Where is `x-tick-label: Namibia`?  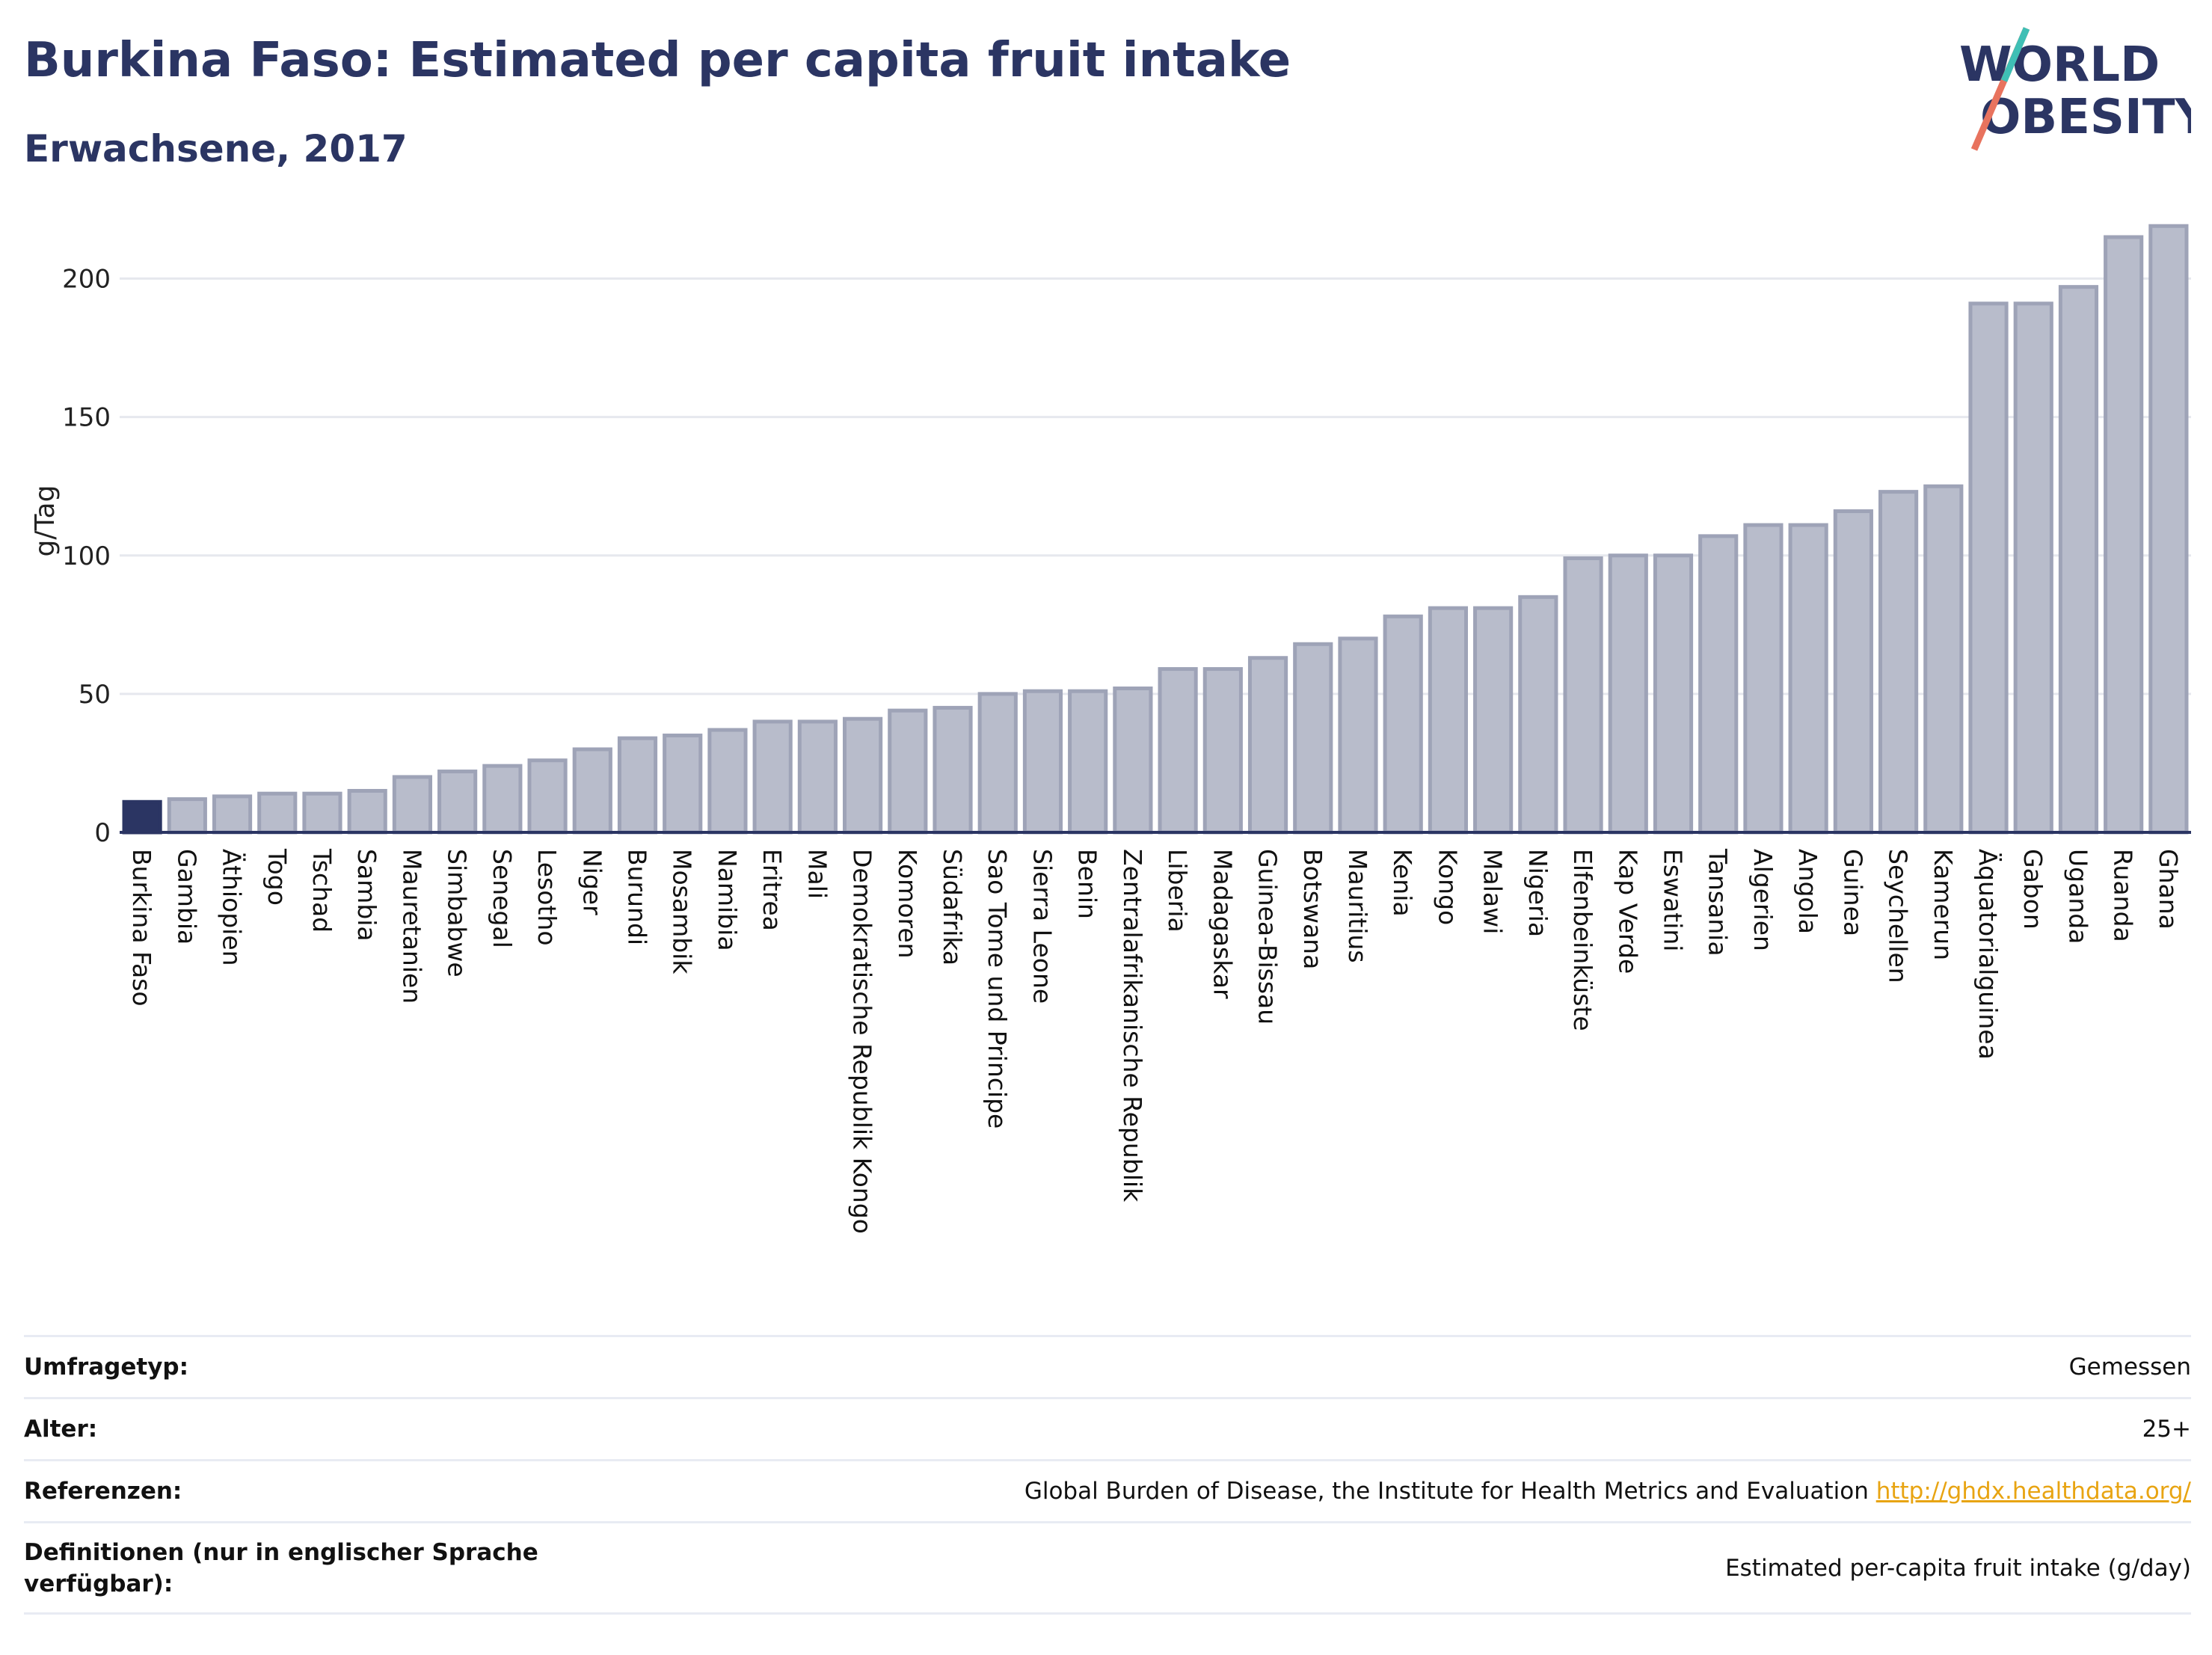 x-tick-label: Namibia is located at coordinates (727, 900).